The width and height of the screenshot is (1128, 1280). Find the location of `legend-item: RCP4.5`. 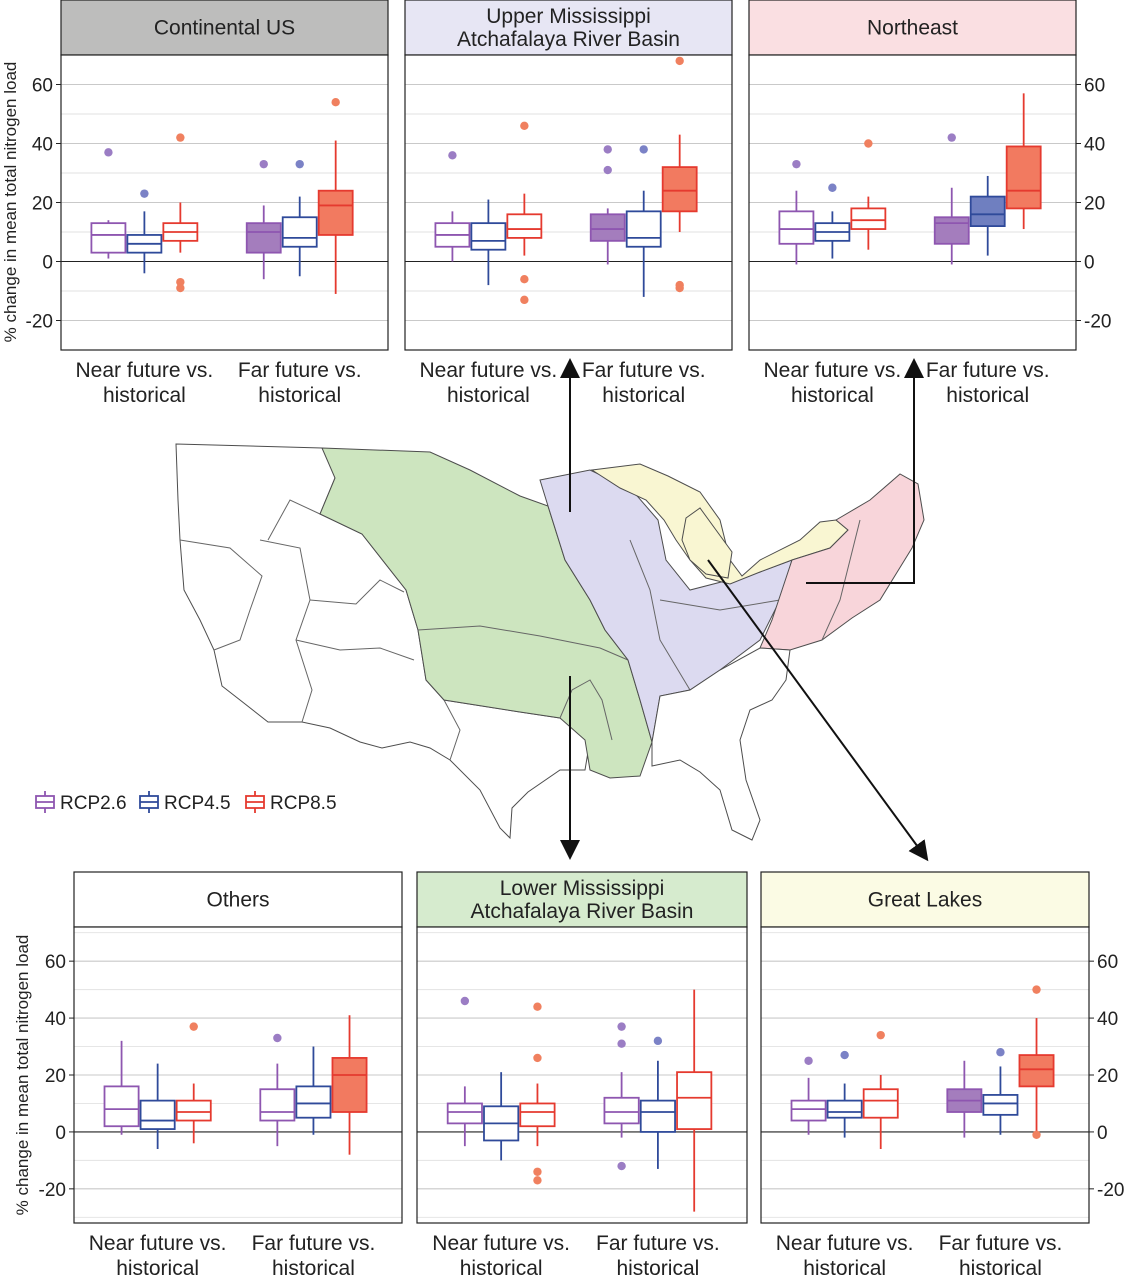

legend-item: RCP4.5 is located at coordinates (185, 802).